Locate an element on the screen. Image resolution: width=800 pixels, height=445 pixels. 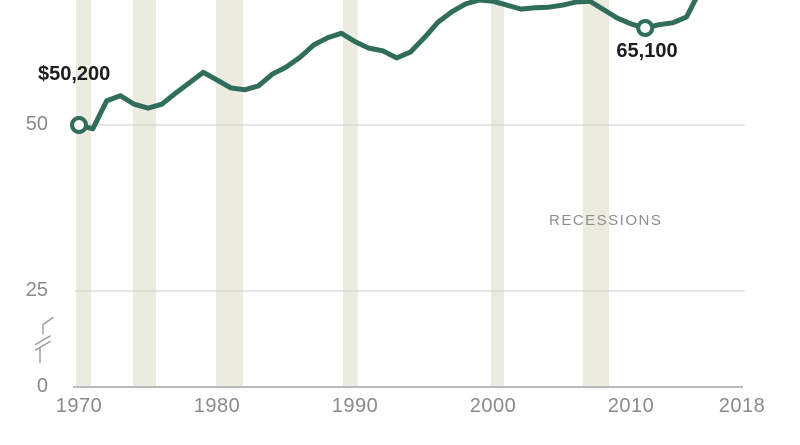
y-tick-0: 0 is located at coordinates (42, 386).